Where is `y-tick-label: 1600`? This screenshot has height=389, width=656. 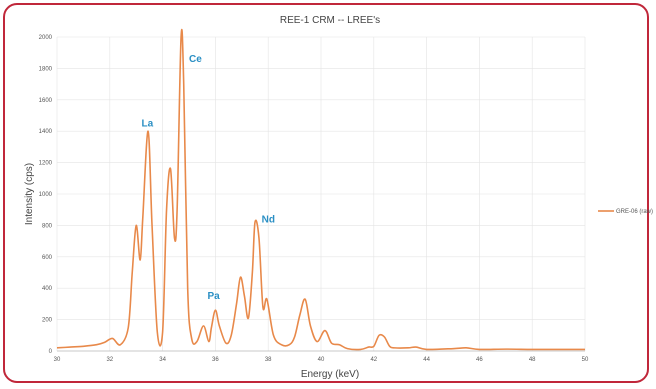 y-tick-label: 1600 is located at coordinates (46, 101).